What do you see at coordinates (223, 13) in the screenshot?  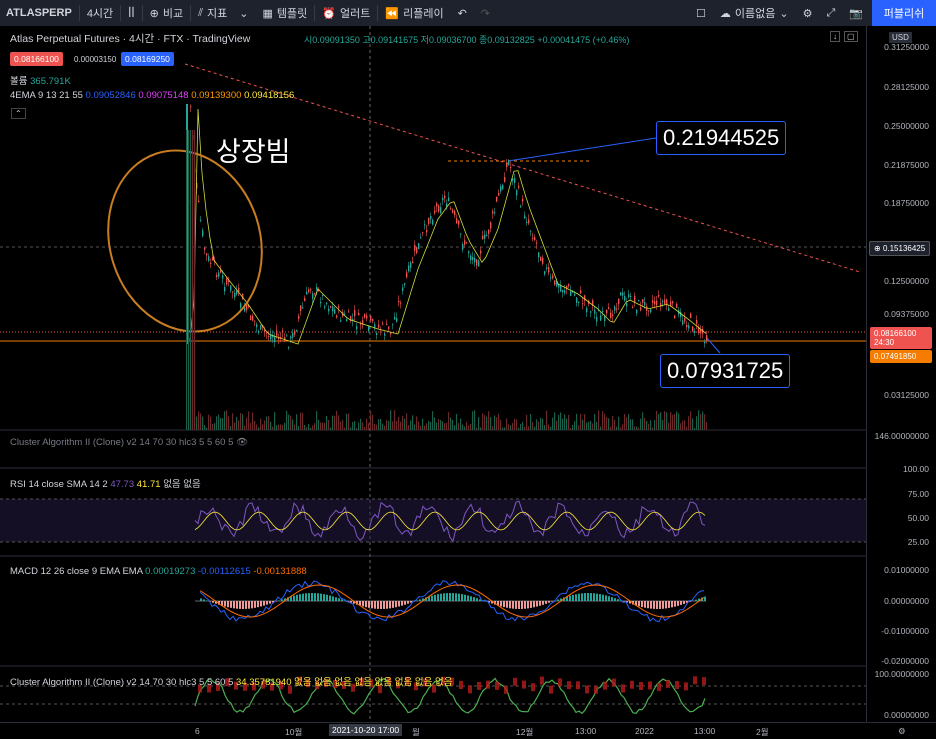 I see `indicators-button: ⫽지표⌄` at bounding box center [223, 13].